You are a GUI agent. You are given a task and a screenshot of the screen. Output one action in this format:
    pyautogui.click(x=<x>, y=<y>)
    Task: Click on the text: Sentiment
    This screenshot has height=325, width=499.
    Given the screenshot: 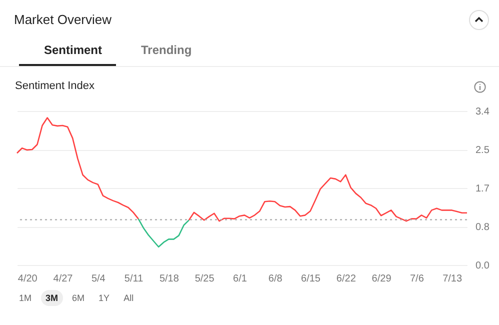 What is the action you would take?
    pyautogui.click(x=73, y=50)
    